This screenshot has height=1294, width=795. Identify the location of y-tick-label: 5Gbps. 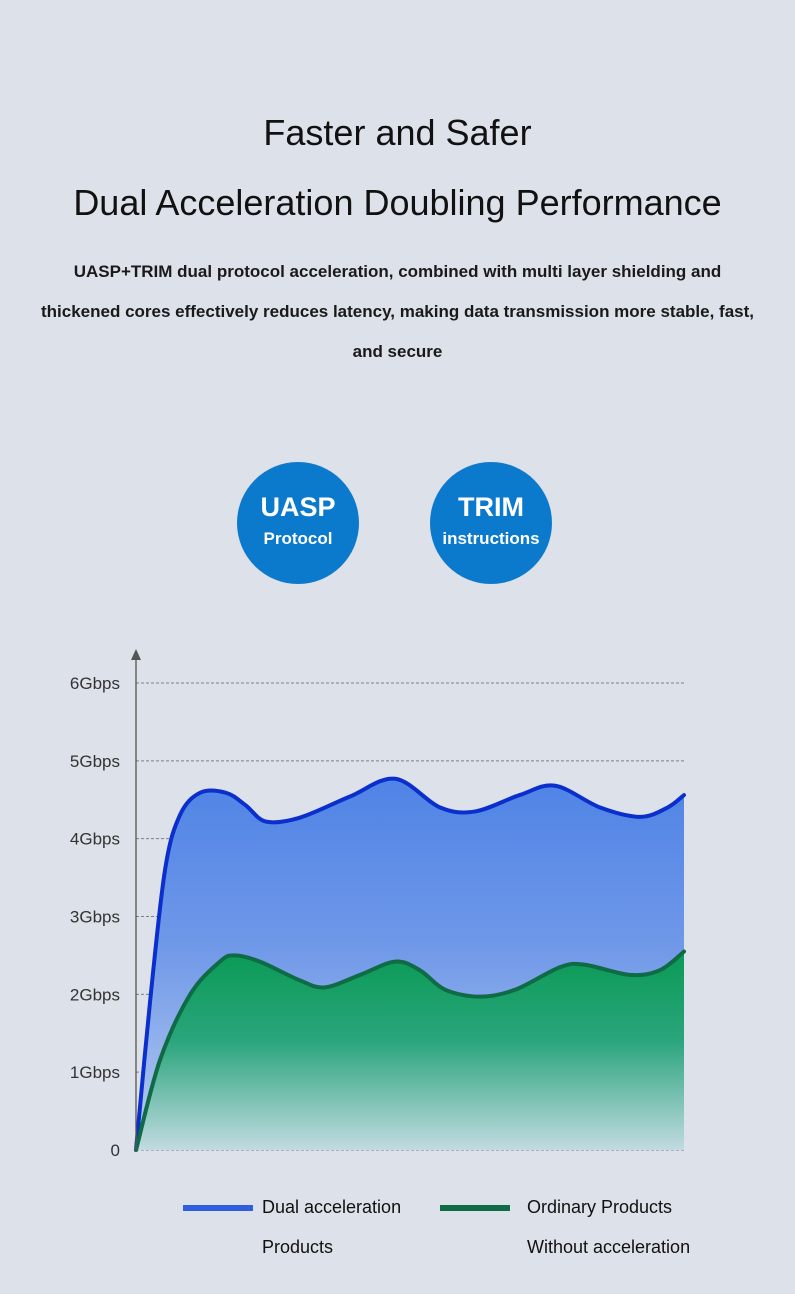
(95, 761).